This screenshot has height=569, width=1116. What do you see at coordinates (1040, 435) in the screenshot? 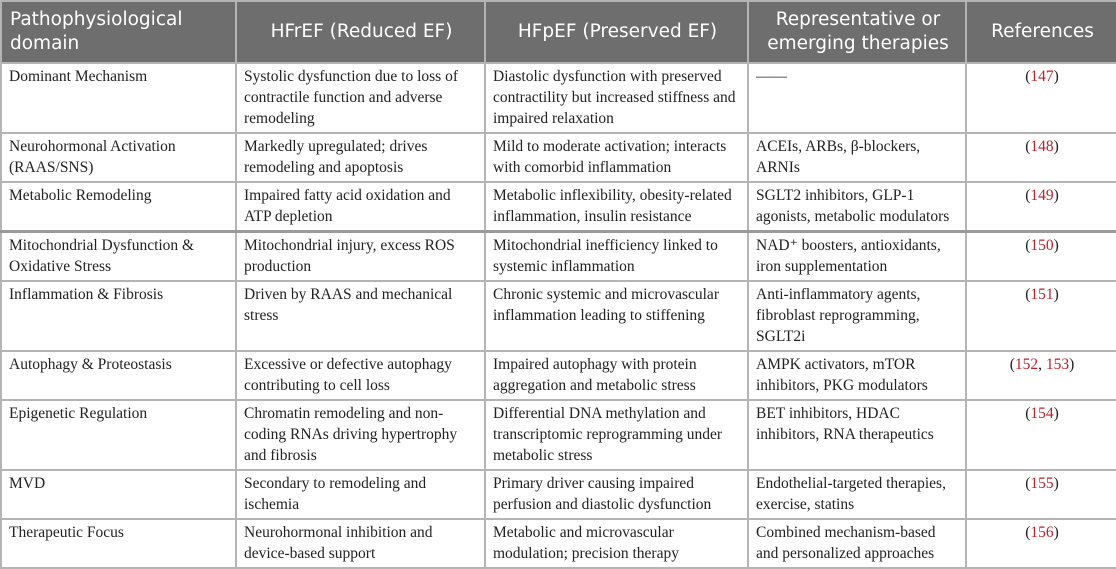
I see `cell-references: (154)` at bounding box center [1040, 435].